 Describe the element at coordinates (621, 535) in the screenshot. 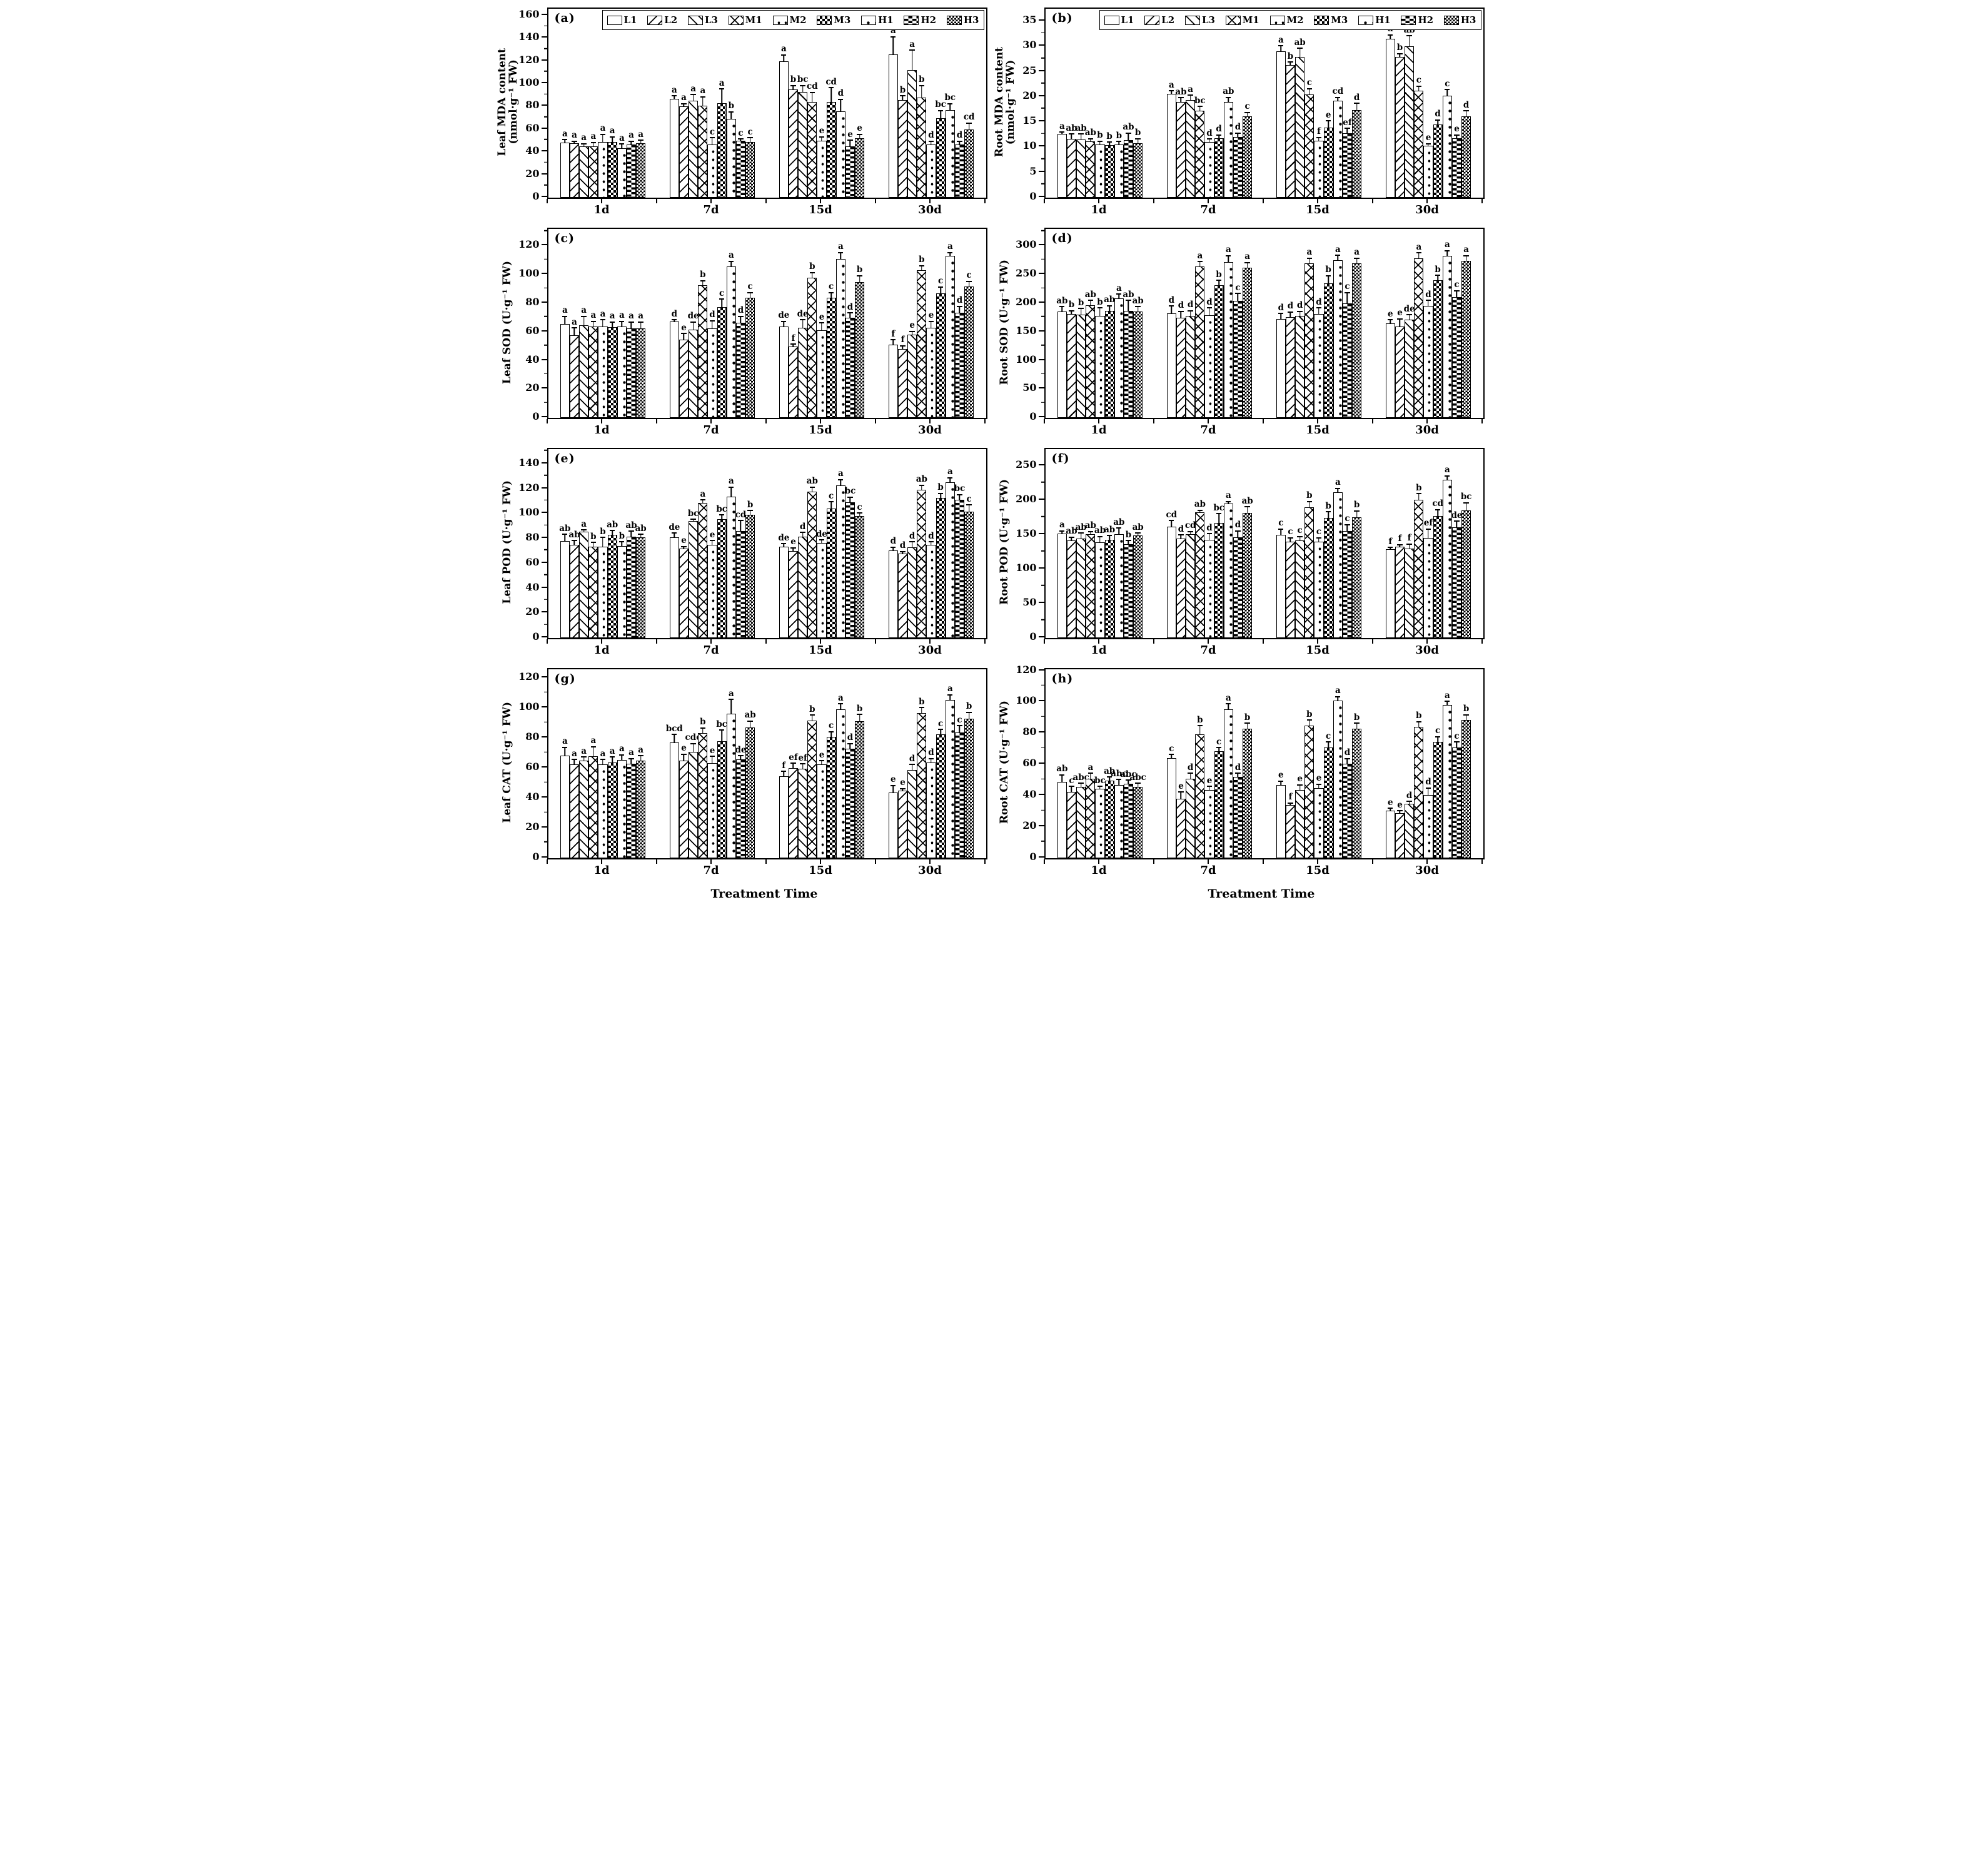

I see `sig-letter-H1-1d: b` at that location.